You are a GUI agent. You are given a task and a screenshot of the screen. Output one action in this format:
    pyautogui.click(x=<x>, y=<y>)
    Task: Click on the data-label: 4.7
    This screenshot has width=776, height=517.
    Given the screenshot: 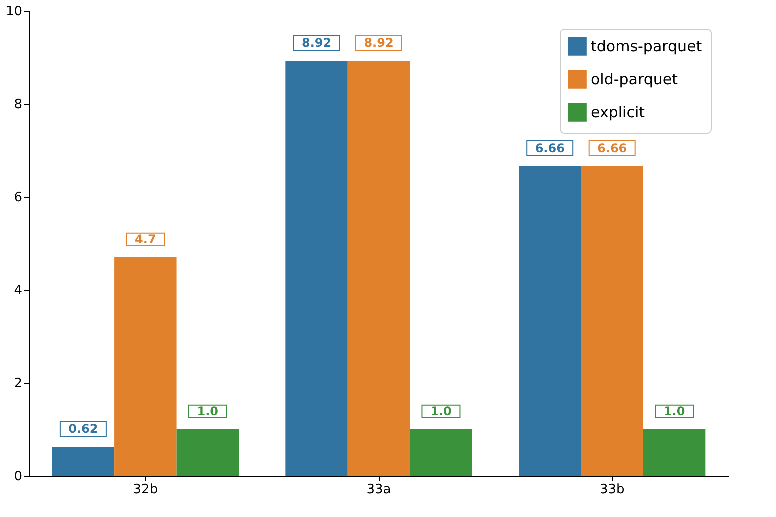 What is the action you would take?
    pyautogui.click(x=145, y=239)
    